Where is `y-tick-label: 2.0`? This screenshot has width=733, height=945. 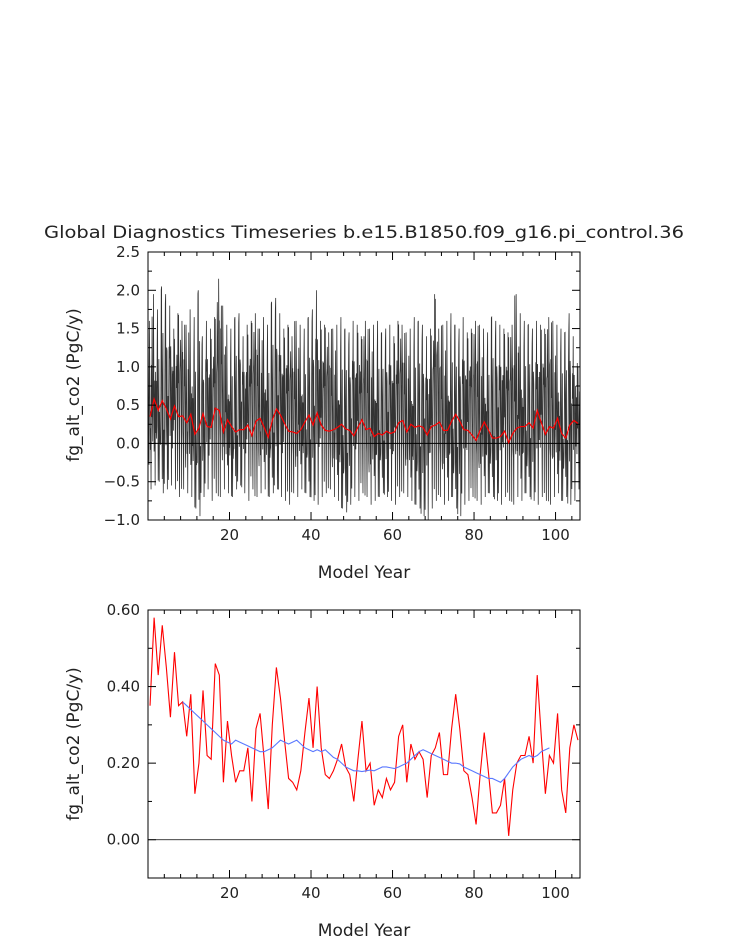
y-tick-label: 2.0 is located at coordinates (128, 290).